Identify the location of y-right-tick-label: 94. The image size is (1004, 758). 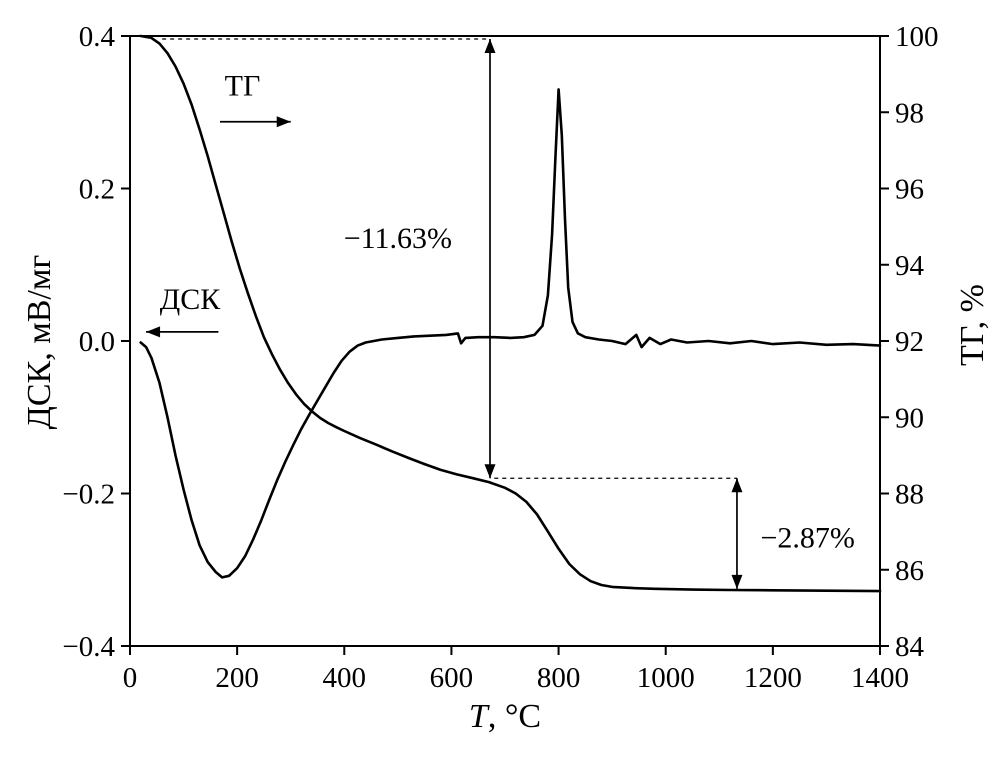
(910, 266).